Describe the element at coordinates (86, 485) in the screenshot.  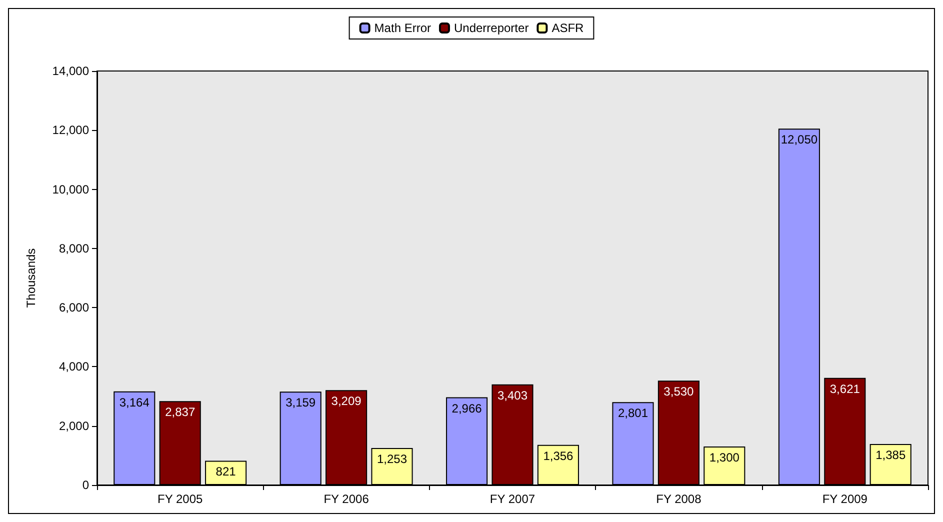
I see `y-tick-label: 0` at that location.